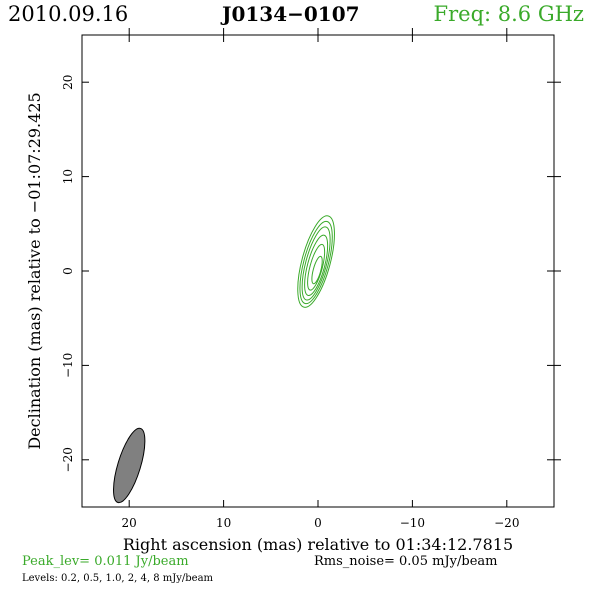 The width and height of the screenshot is (590, 590). I want to click on beam-ellipse, so click(129, 465).